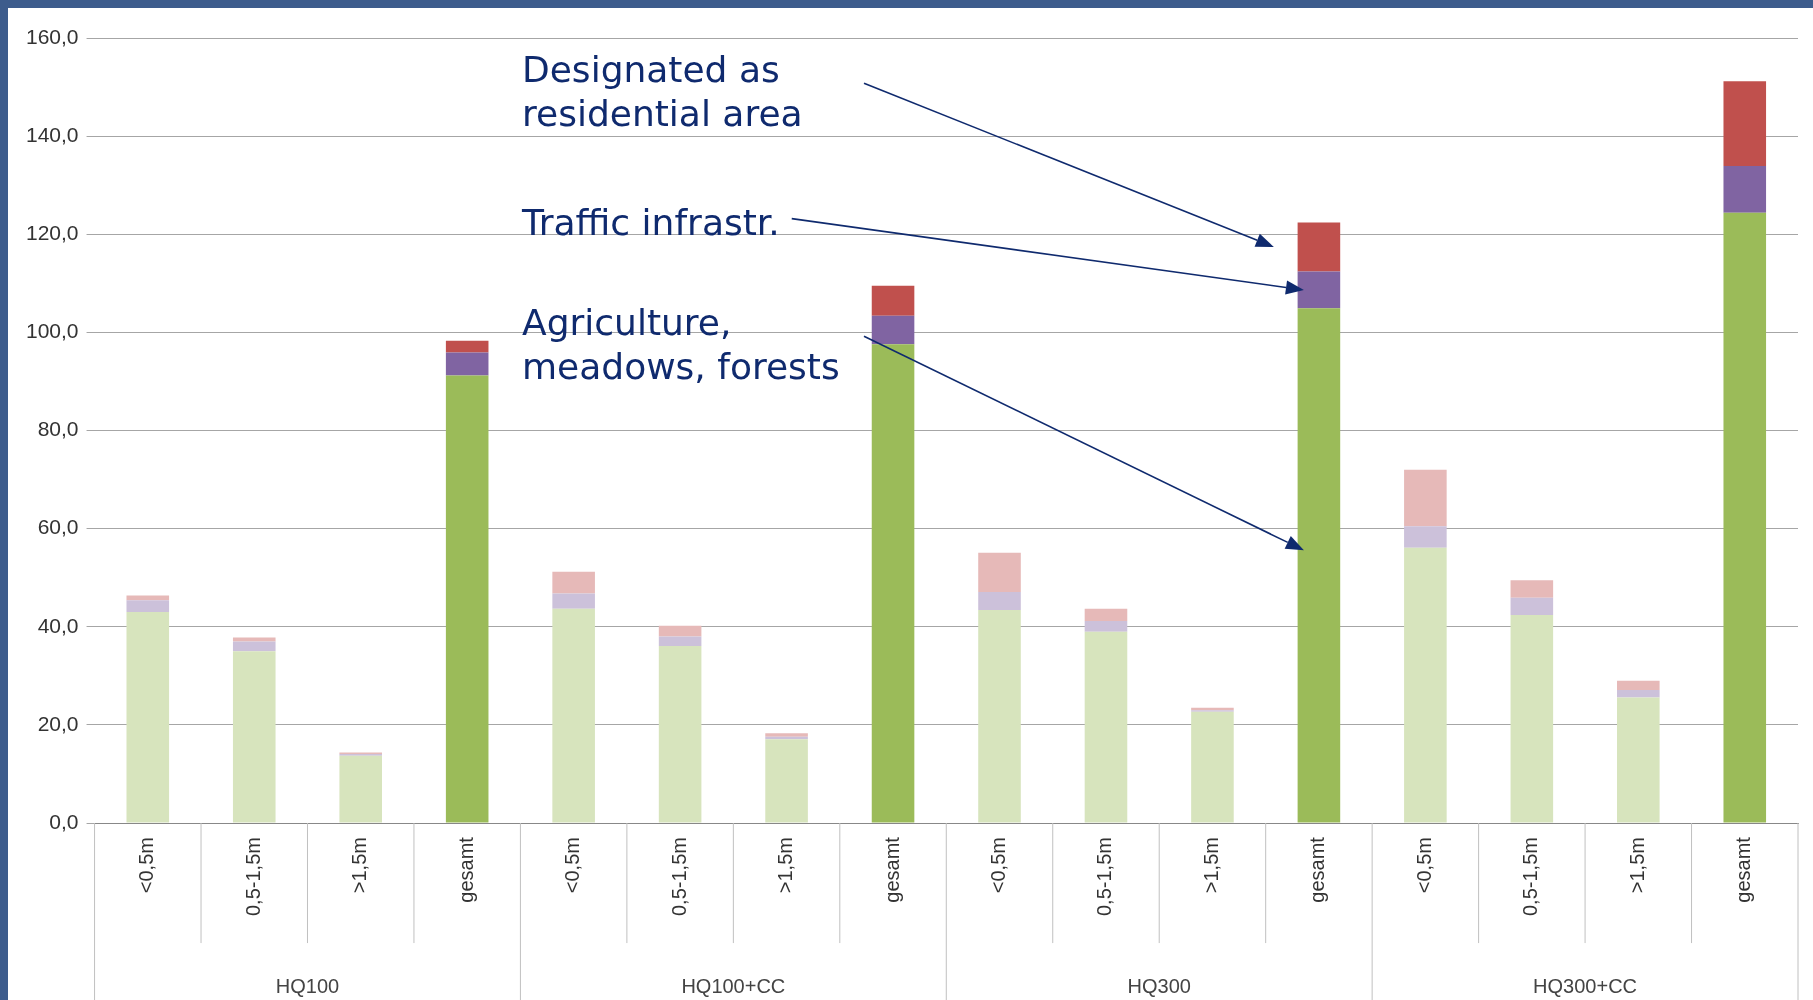 The image size is (1813, 1000). What do you see at coordinates (58, 429) in the screenshot?
I see `y-tick-label: 80,0` at bounding box center [58, 429].